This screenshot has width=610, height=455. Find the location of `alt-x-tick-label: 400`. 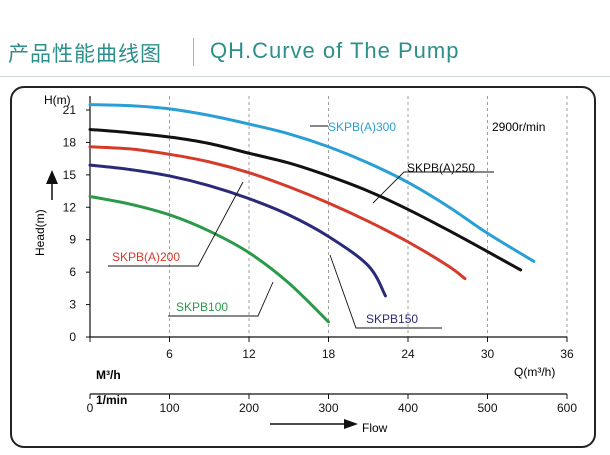

alt-x-tick-label: 400 is located at coordinates (408, 408).